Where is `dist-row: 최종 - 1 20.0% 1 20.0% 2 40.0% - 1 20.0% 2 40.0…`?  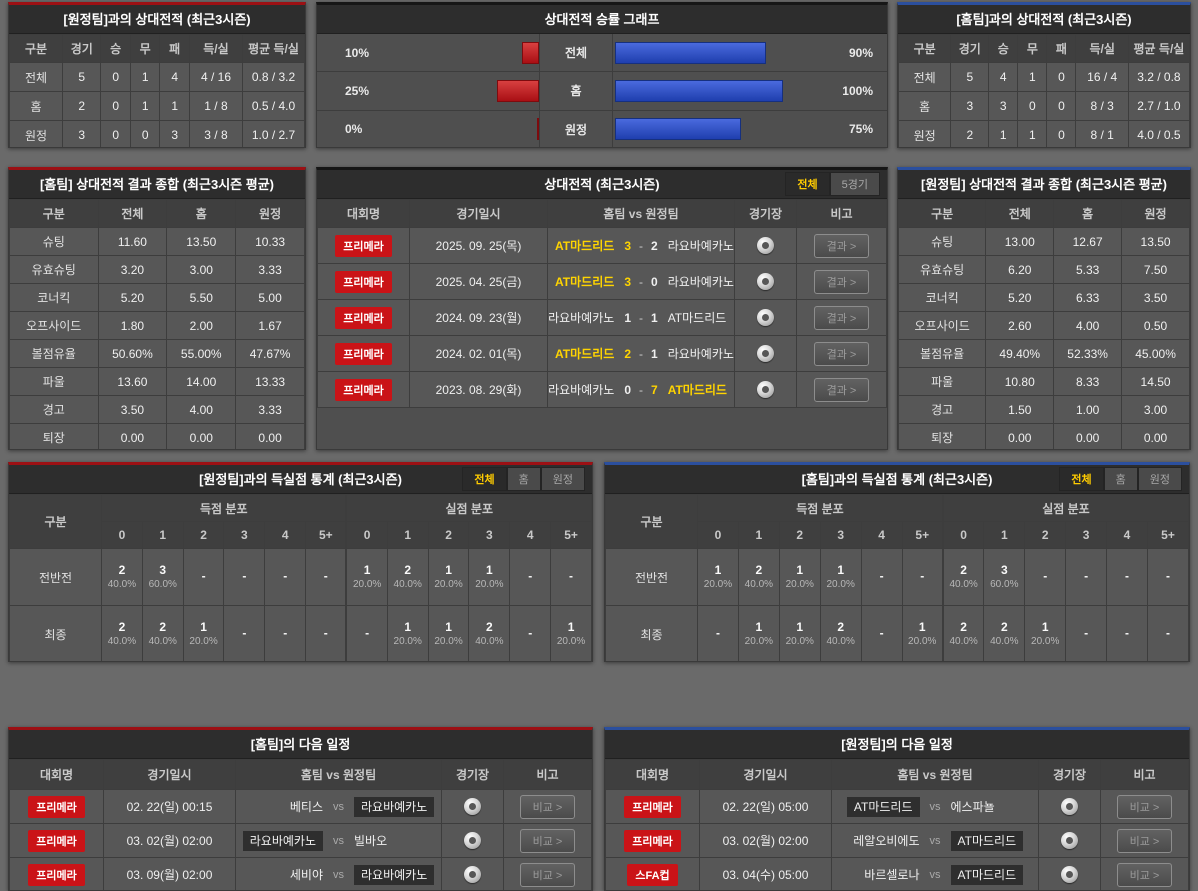 dist-row: 최종 - 1 20.0% 1 20.0% 2 40.0% - 1 20.0% 2 40.0… is located at coordinates (897, 633).